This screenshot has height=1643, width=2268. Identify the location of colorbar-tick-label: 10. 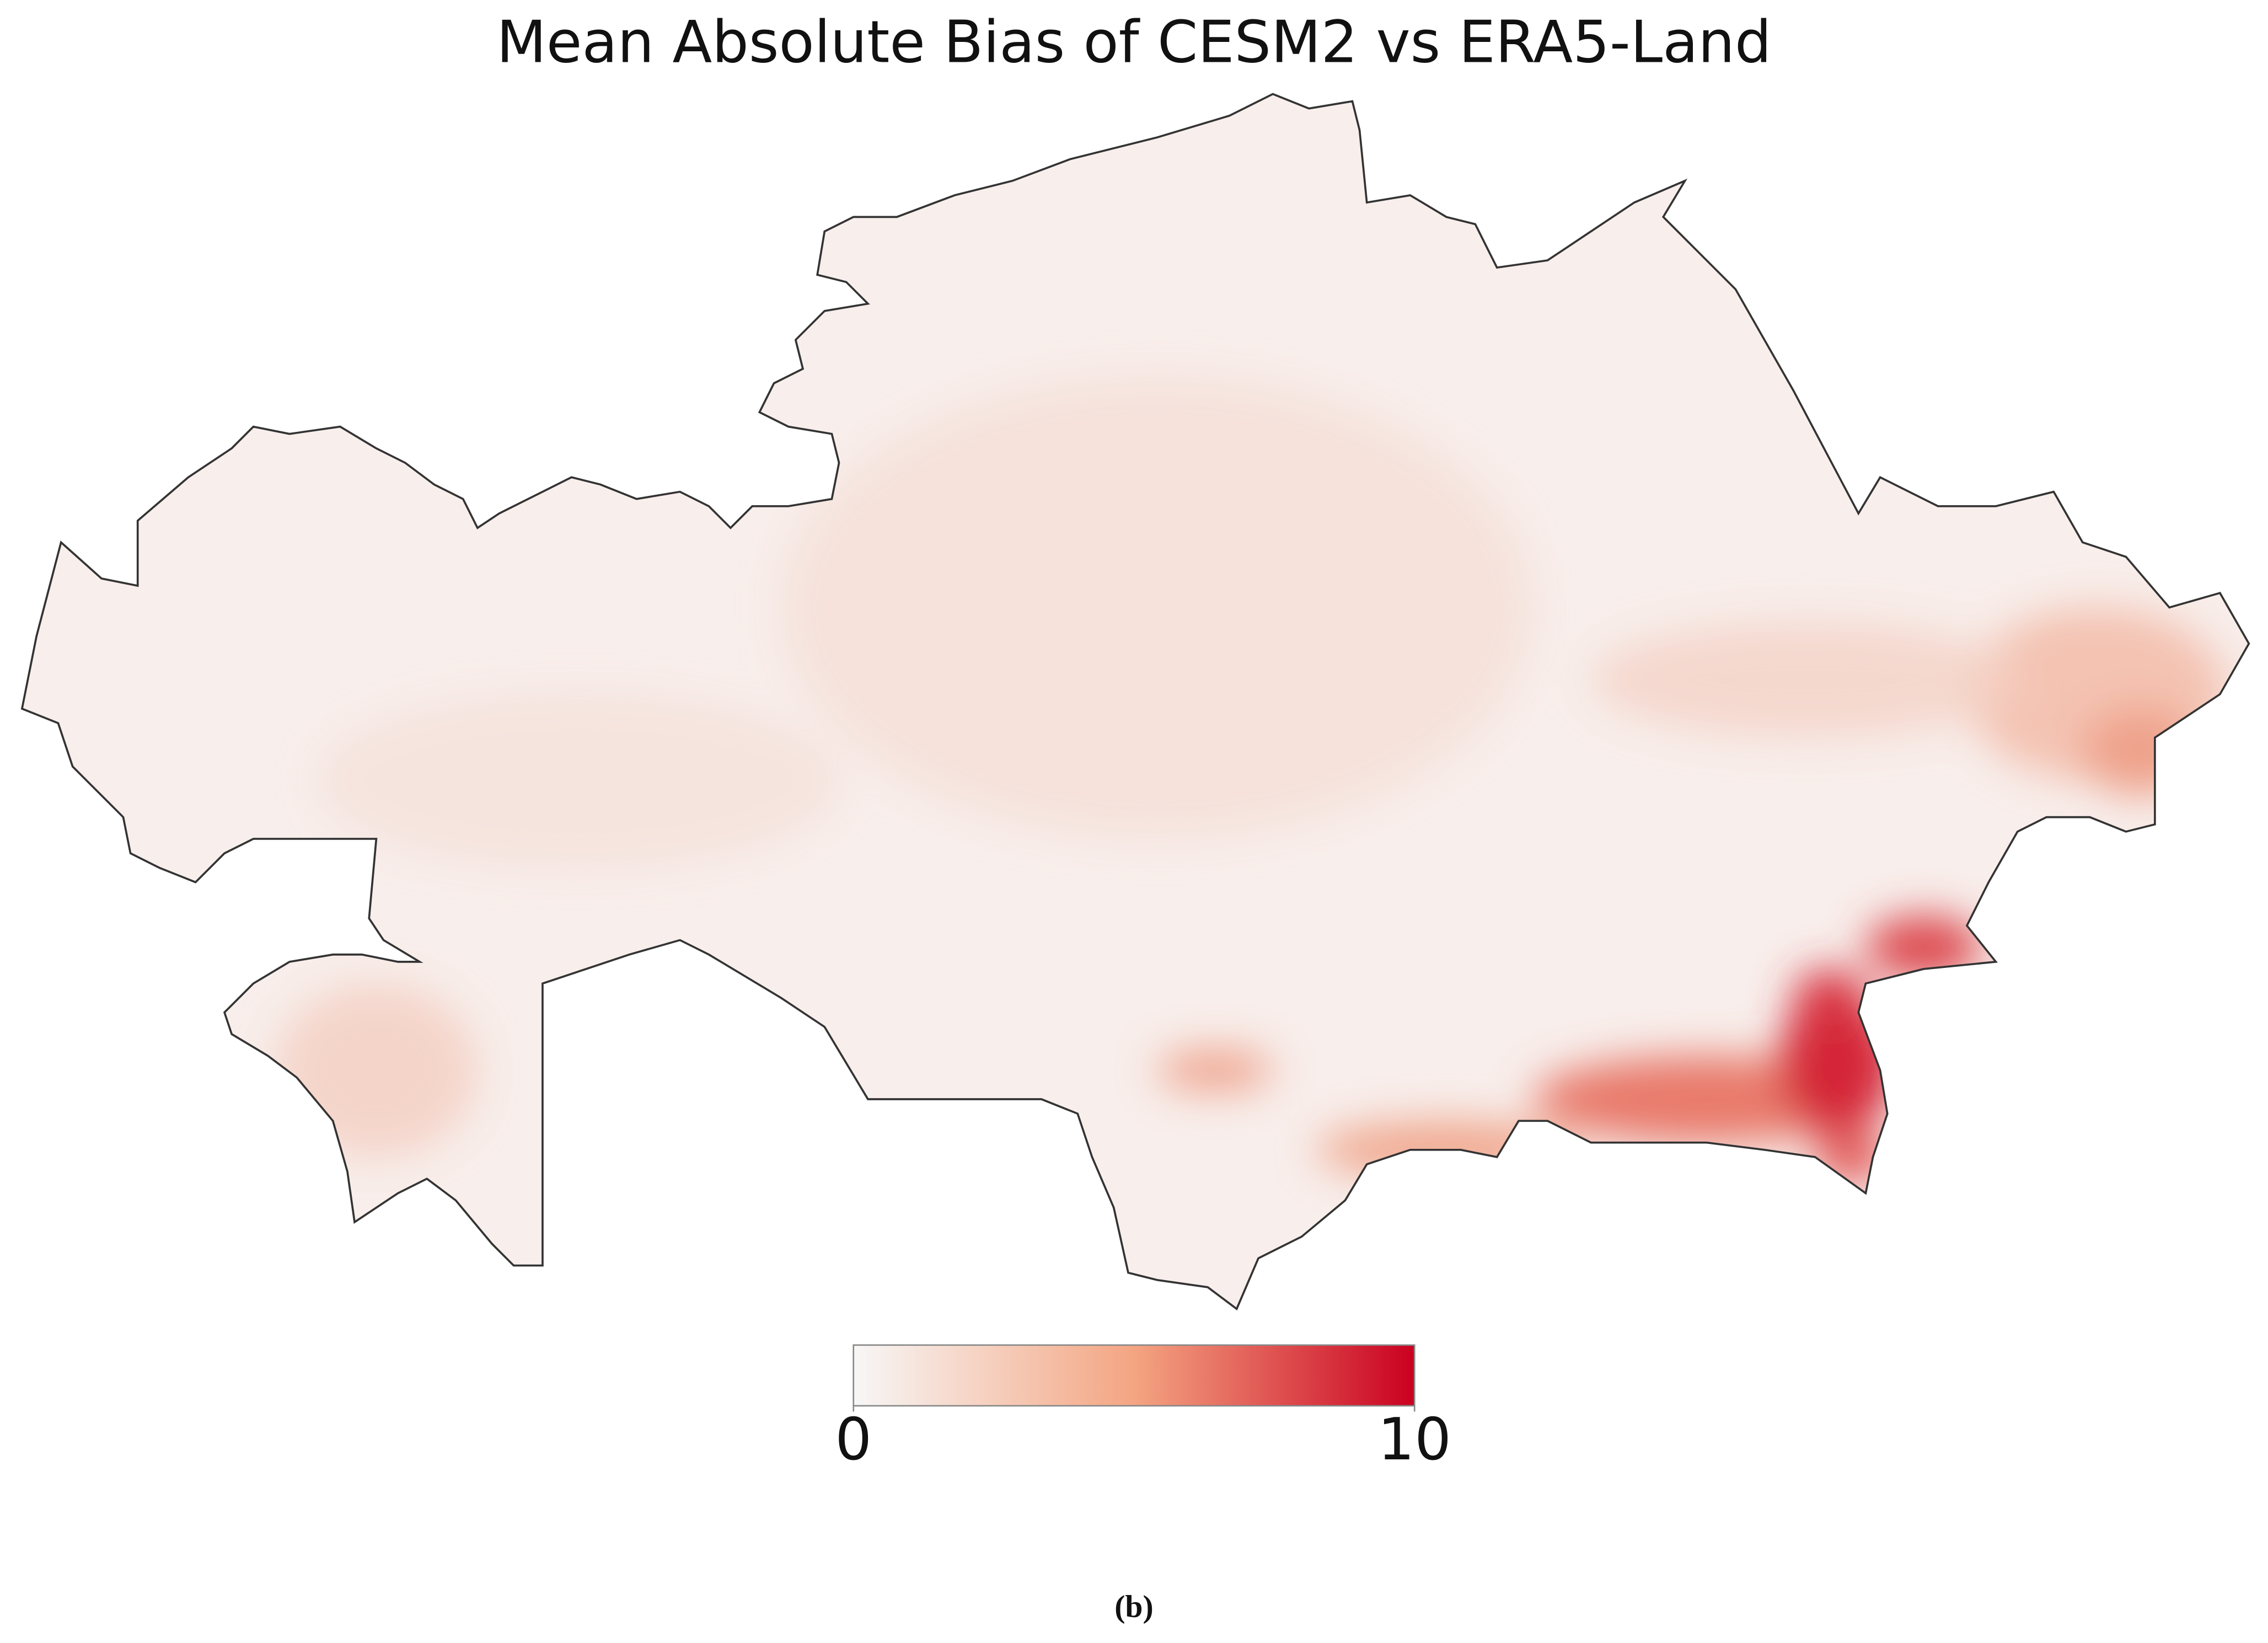
(1414, 1439).